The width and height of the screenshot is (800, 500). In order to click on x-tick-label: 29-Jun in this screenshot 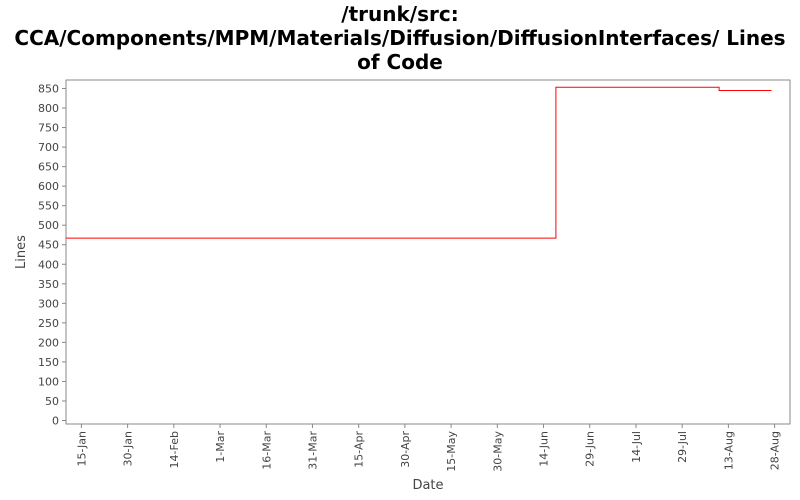, I will do `click(590, 449)`.